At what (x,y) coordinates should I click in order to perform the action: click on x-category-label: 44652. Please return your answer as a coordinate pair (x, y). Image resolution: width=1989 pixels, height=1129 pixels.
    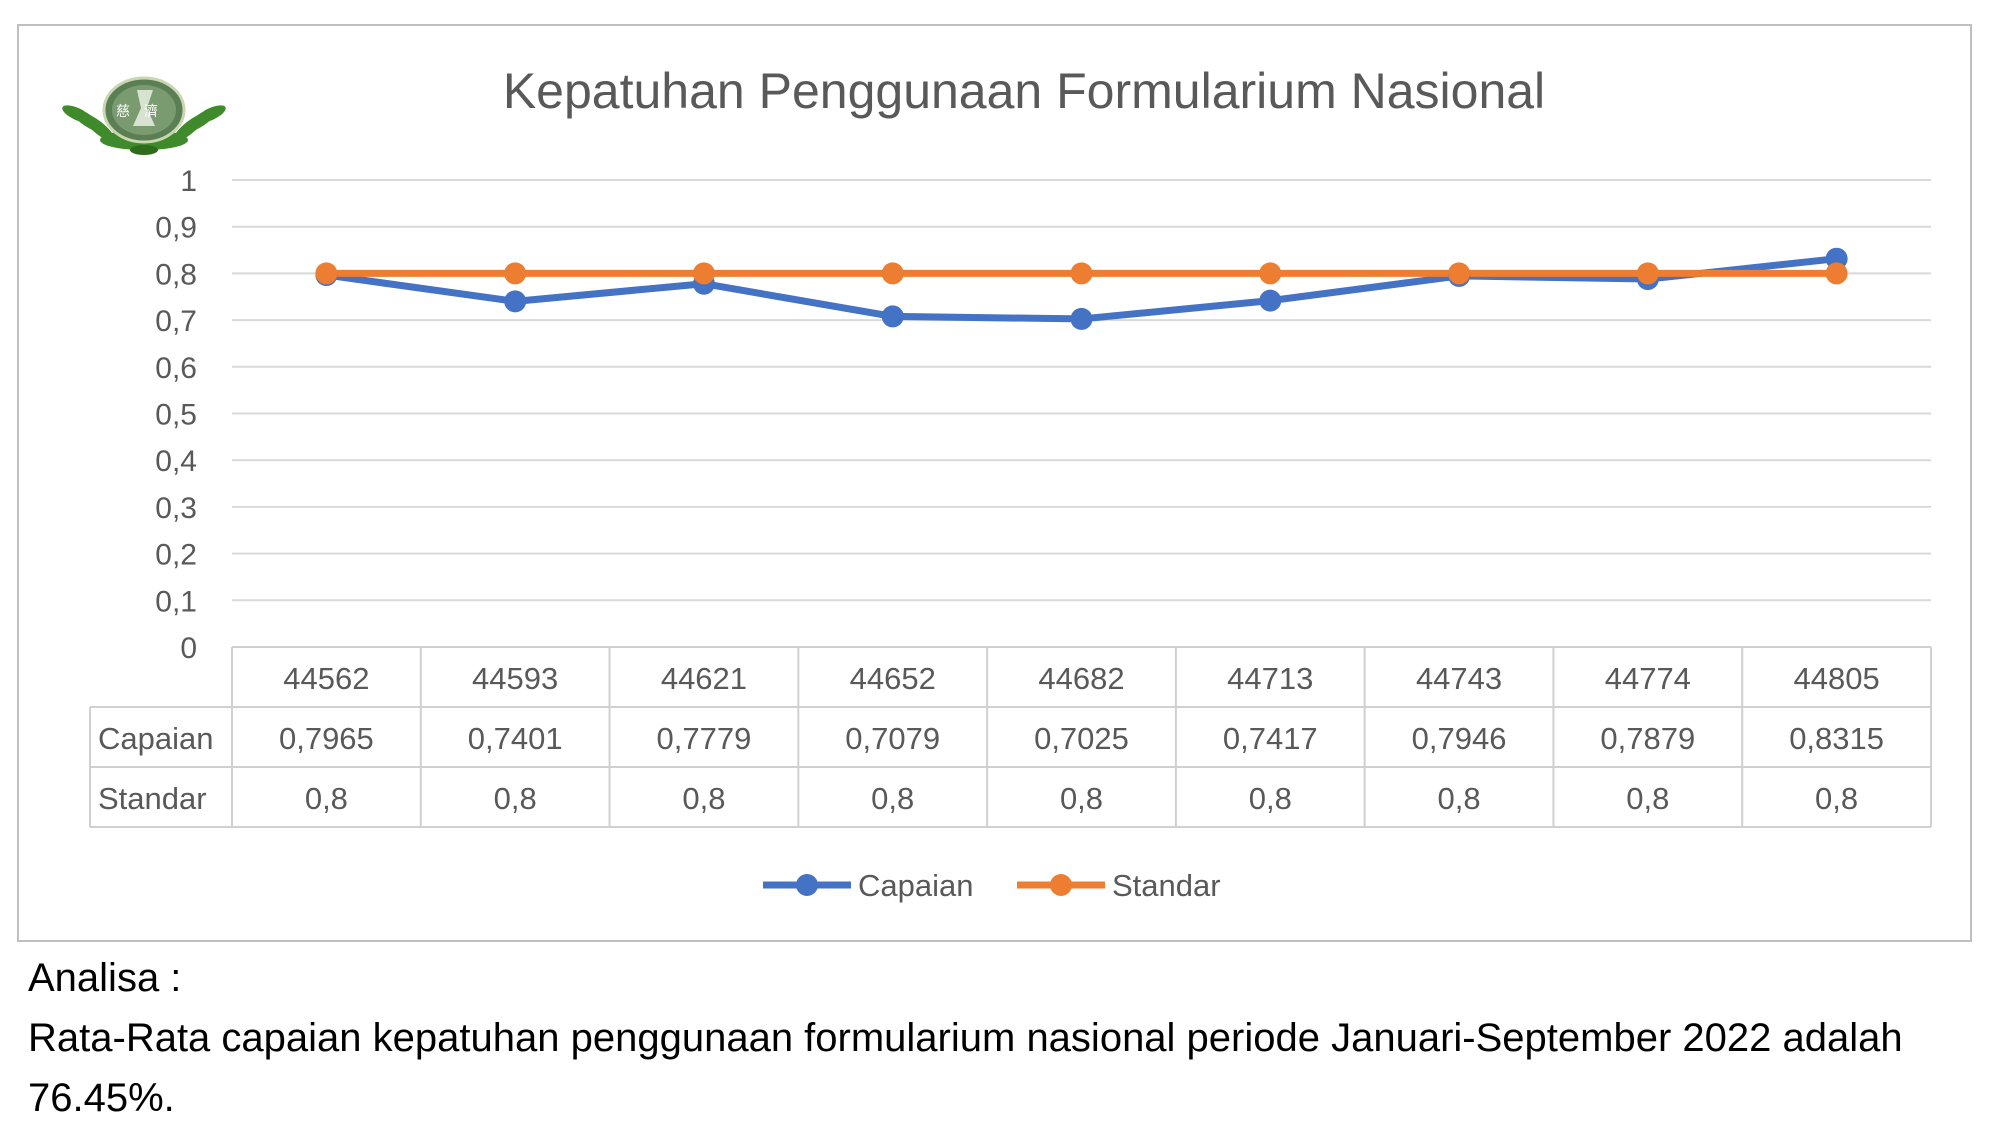
    Looking at the image, I should click on (893, 678).